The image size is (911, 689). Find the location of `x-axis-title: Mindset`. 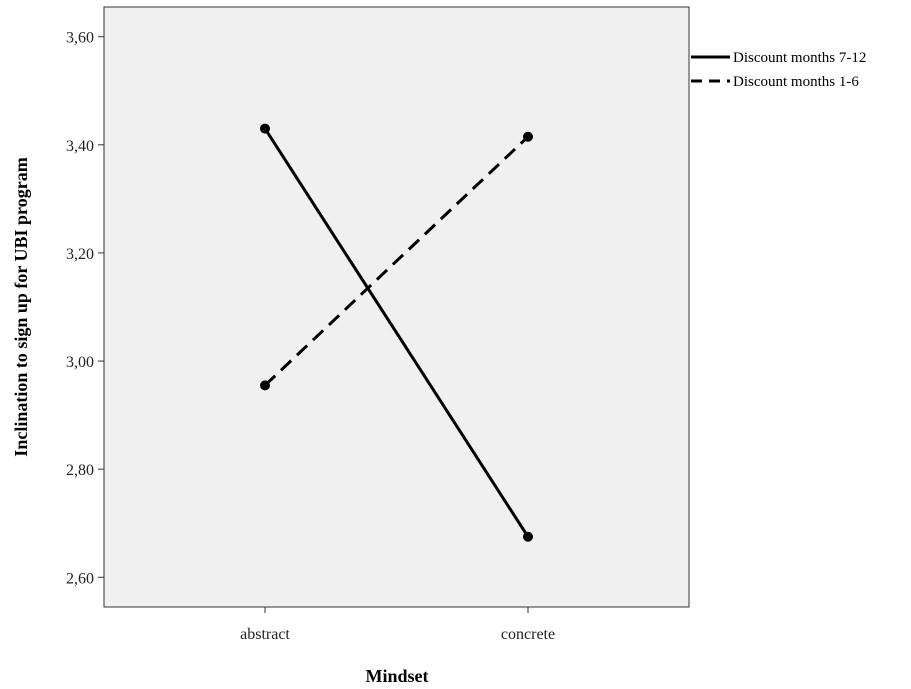

x-axis-title: Mindset is located at coordinates (397, 676).